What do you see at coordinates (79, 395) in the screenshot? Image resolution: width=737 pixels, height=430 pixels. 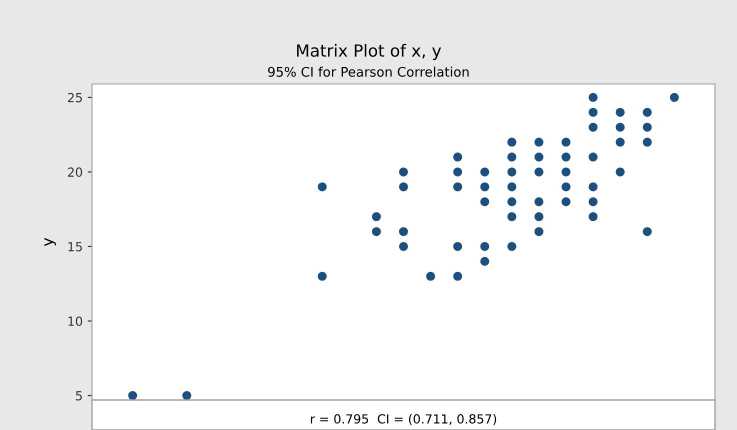 I see `y-tick-label: 5` at bounding box center [79, 395].